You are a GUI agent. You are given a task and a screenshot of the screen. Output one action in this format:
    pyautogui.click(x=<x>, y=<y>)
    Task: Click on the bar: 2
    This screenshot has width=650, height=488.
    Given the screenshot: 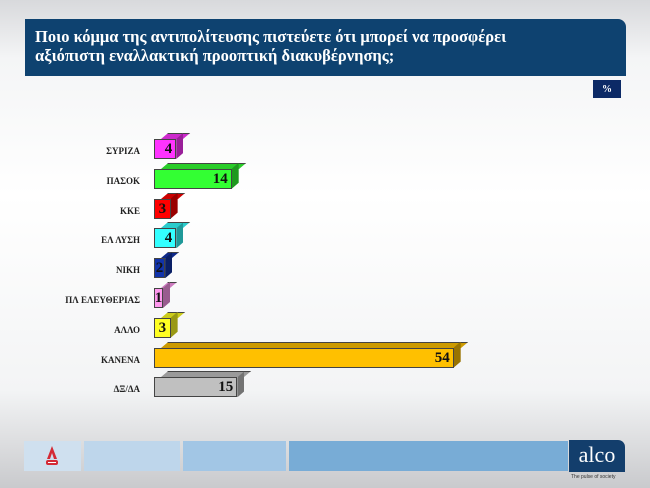 What is the action you would take?
    pyautogui.click(x=167, y=265)
    